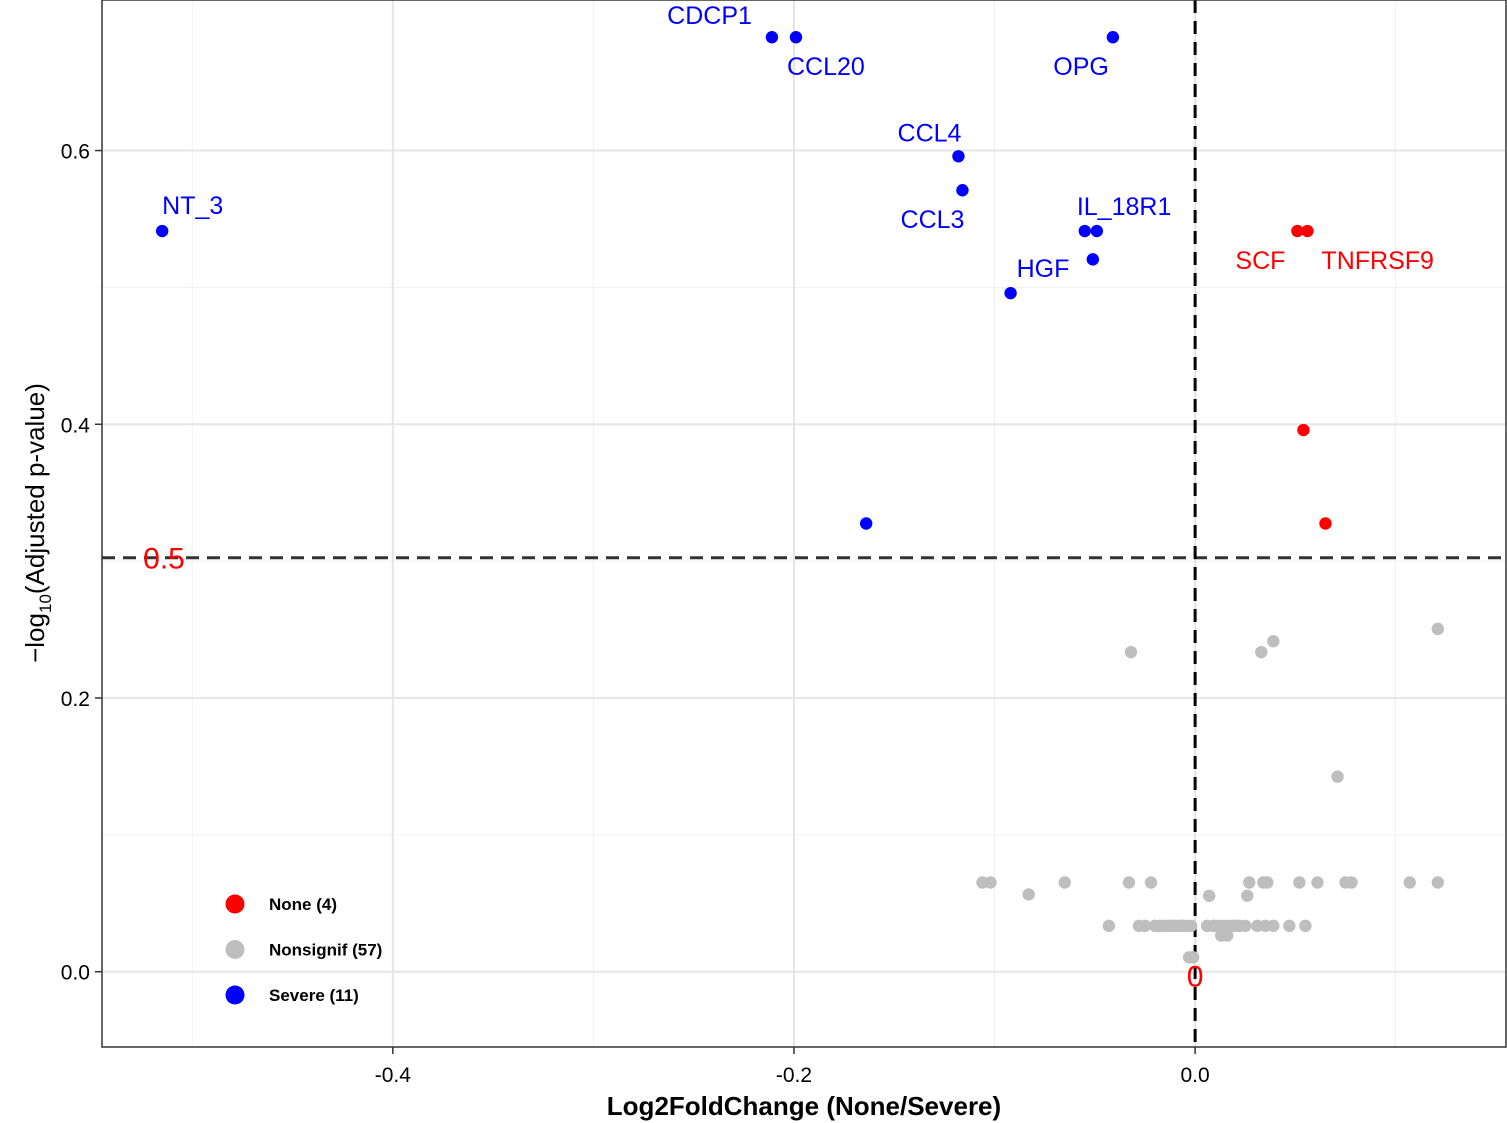 This screenshot has height=1123, width=1507. What do you see at coordinates (1043, 269) in the screenshot?
I see `point-label: HGF` at bounding box center [1043, 269].